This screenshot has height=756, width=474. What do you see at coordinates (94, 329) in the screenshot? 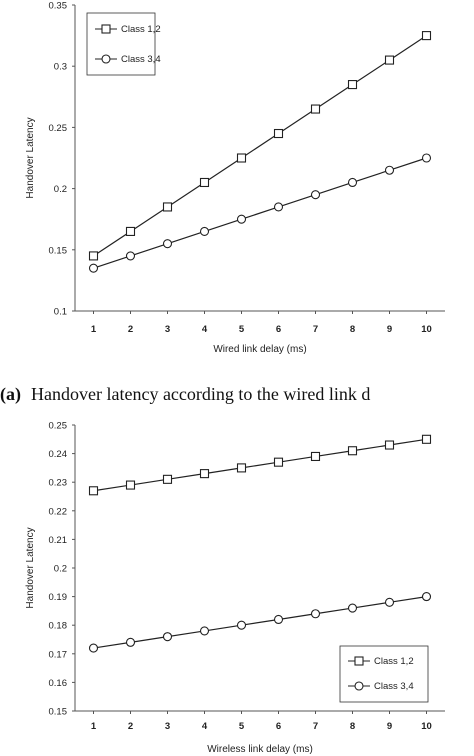
I see `chart-a-x-tick-label: 1` at bounding box center [94, 329].